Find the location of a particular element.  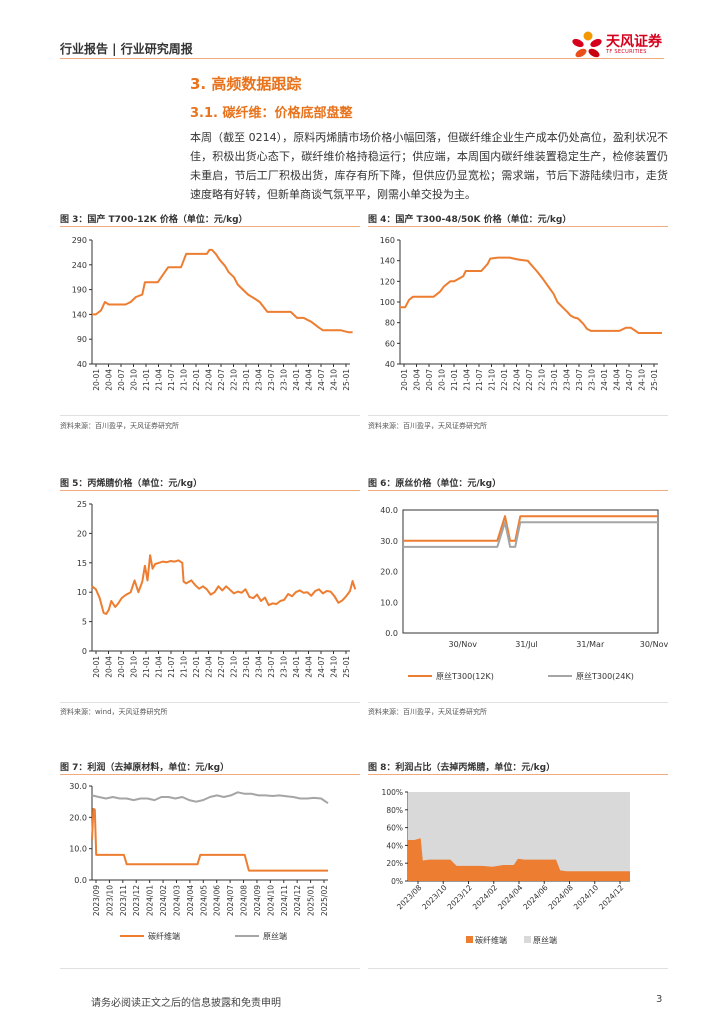

y-tick-label: 20% is located at coordinates (394, 863).